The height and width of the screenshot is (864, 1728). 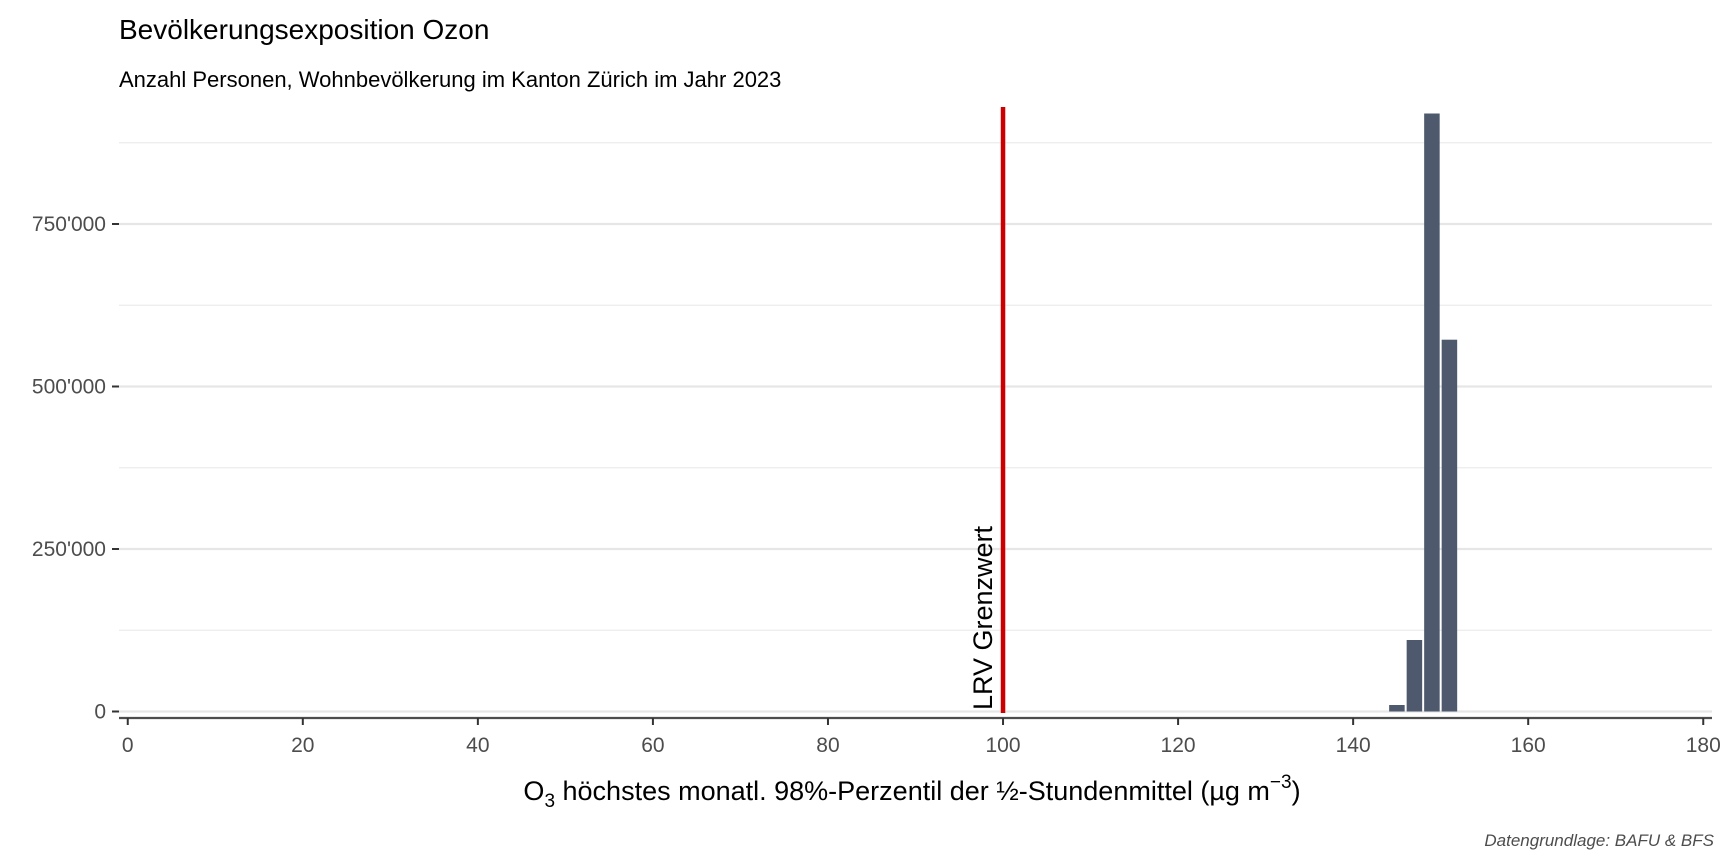 What do you see at coordinates (652, 745) in the screenshot?
I see `x-tick-label: 60` at bounding box center [652, 745].